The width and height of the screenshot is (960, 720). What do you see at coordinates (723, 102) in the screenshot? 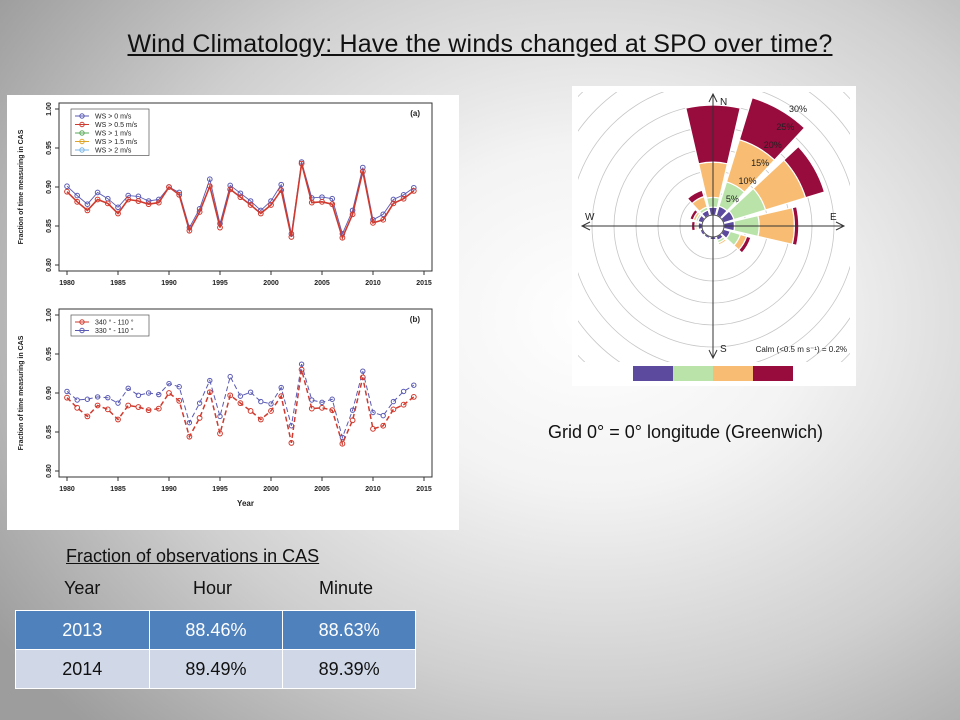
I see `direction-label-n: N` at bounding box center [723, 102].